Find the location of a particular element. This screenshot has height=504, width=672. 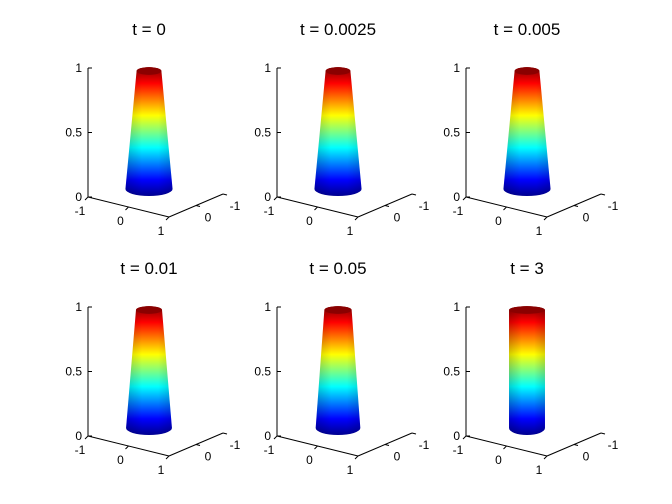

subplot-title: t = 0 is located at coordinates (149, 29).